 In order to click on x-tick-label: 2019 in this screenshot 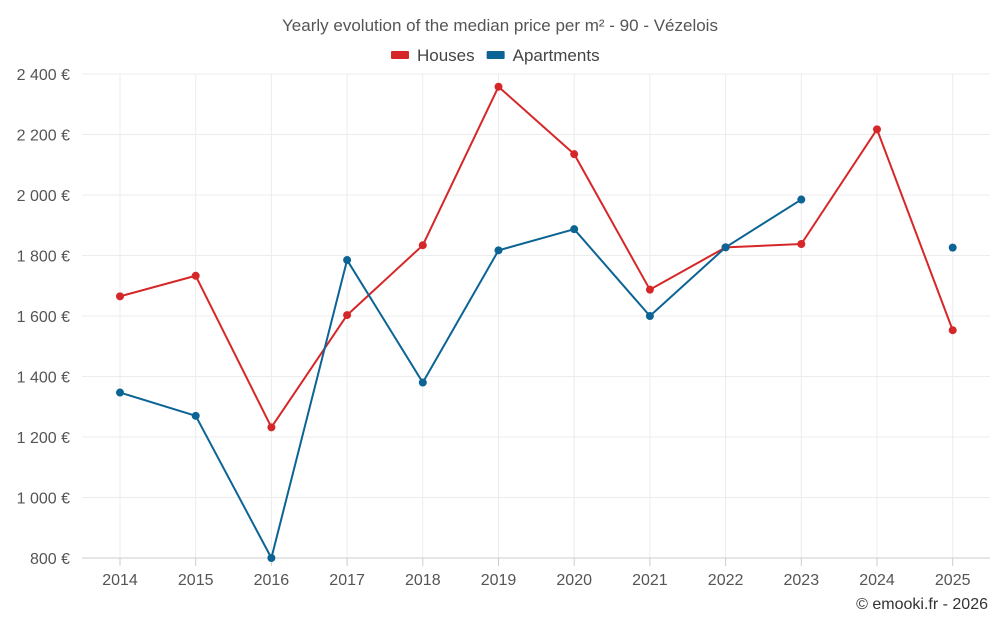, I will do `click(499, 580)`.